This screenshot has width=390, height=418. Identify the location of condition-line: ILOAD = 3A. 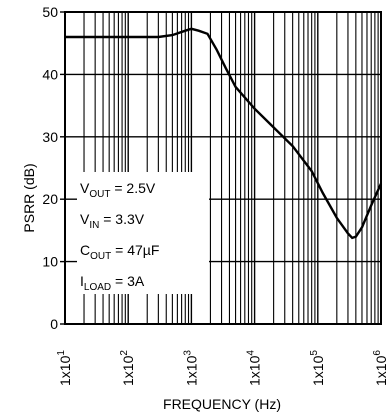
(112, 283).